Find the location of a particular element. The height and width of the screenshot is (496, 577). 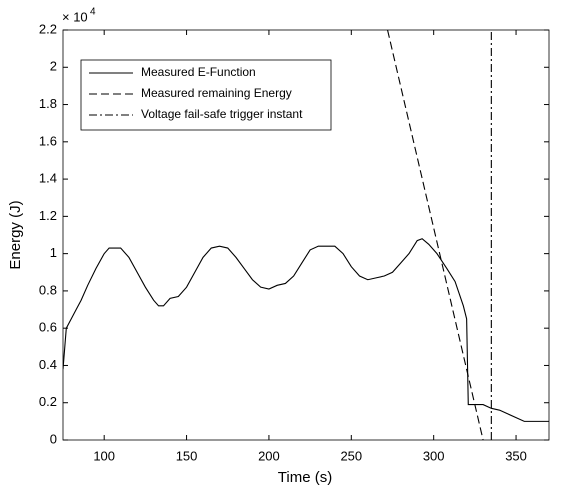

y-tick-label: 0 is located at coordinates (53, 438).